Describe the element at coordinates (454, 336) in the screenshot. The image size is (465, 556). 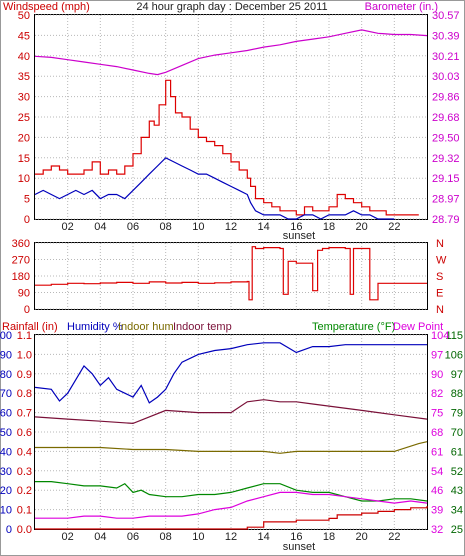
I see `temperature-tick-label: 115` at that location.